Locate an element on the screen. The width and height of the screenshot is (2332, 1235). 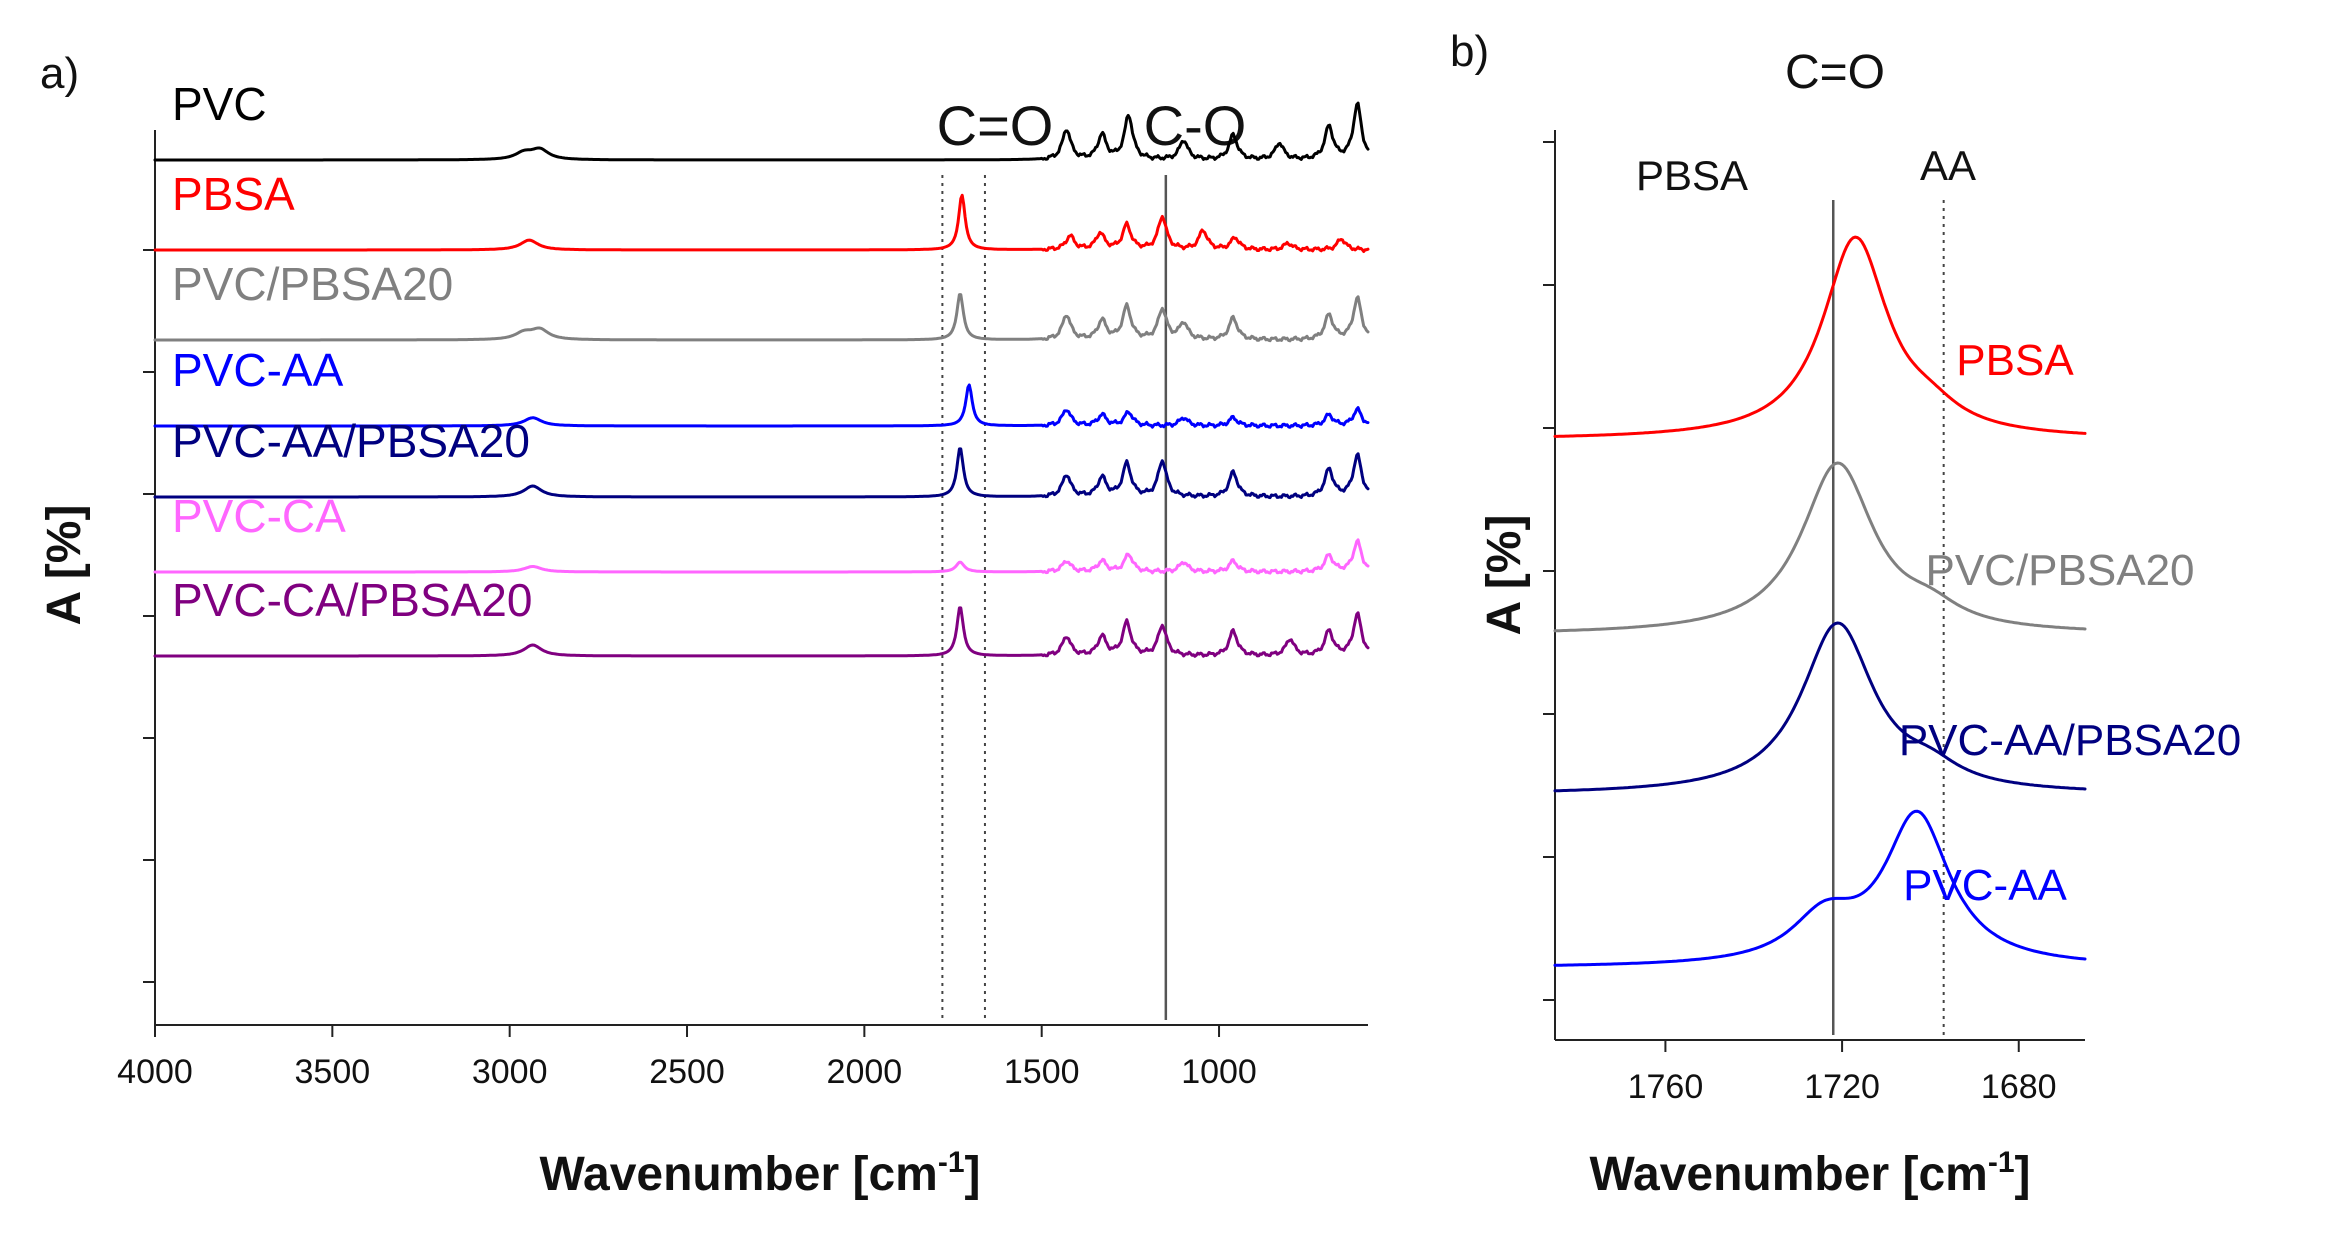
panel-a-co-double-label: C=O is located at coordinates (995, 125).